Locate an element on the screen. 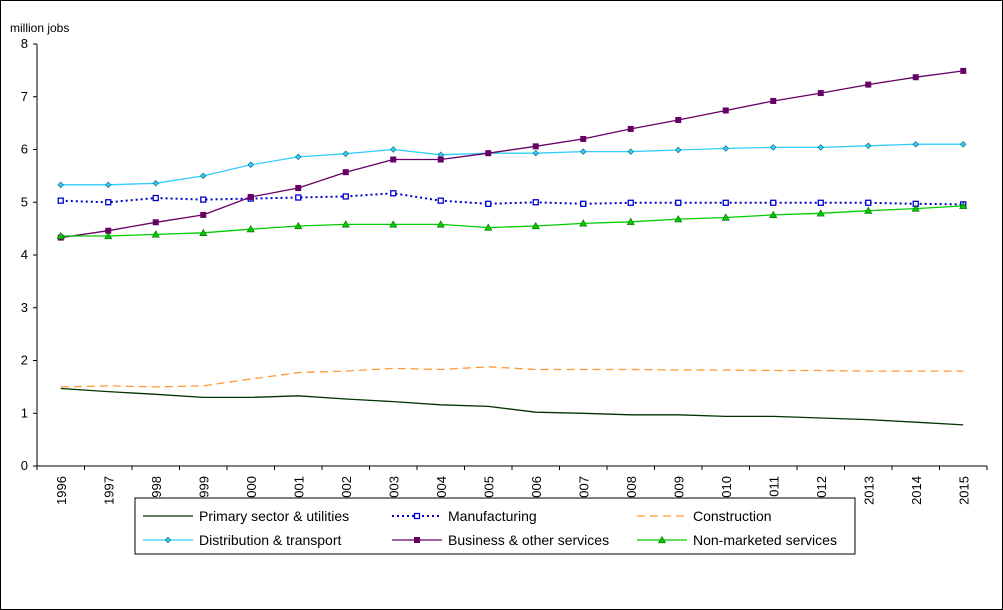 The width and height of the screenshot is (1003, 610). legend-entry: Primary sector & utilities is located at coordinates (246, 516).